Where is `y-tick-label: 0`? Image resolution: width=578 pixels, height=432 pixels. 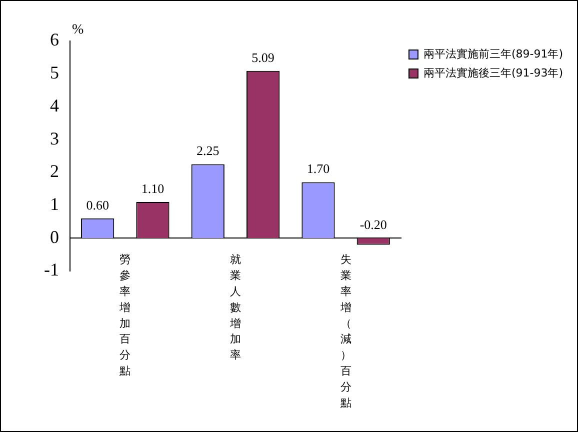
y-tick-label: 0 is located at coordinates (54, 236).